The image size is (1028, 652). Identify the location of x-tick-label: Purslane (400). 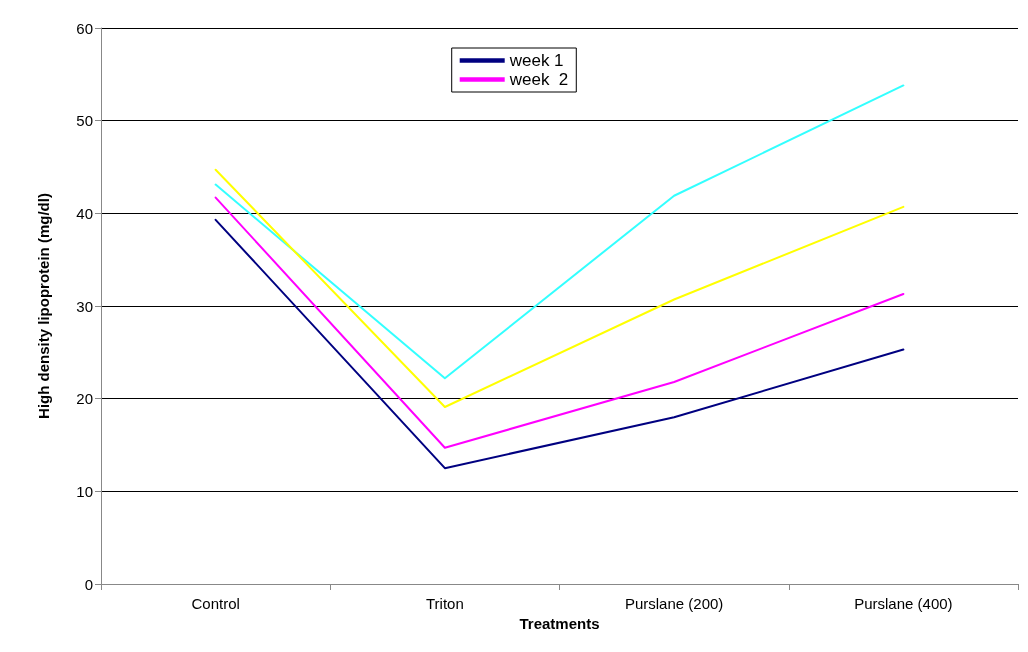
(903, 603).